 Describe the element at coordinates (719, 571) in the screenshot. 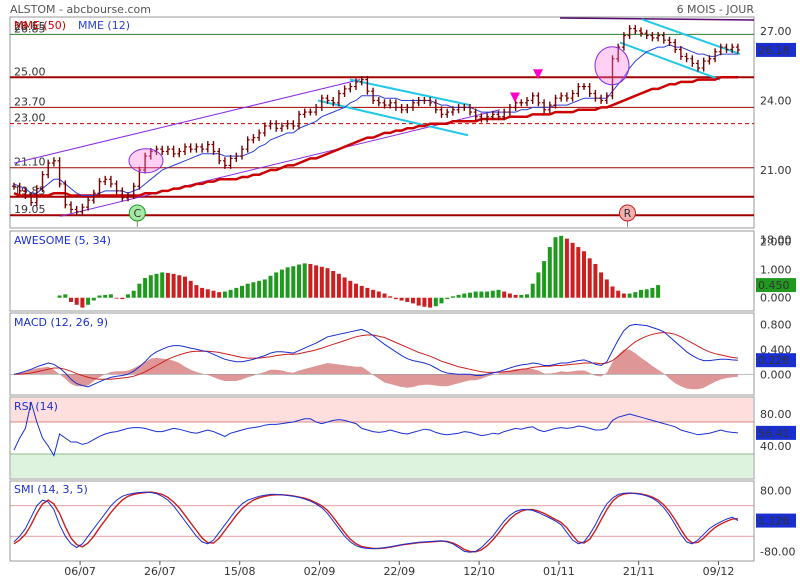

I see `x-tick-label: 09/12` at that location.